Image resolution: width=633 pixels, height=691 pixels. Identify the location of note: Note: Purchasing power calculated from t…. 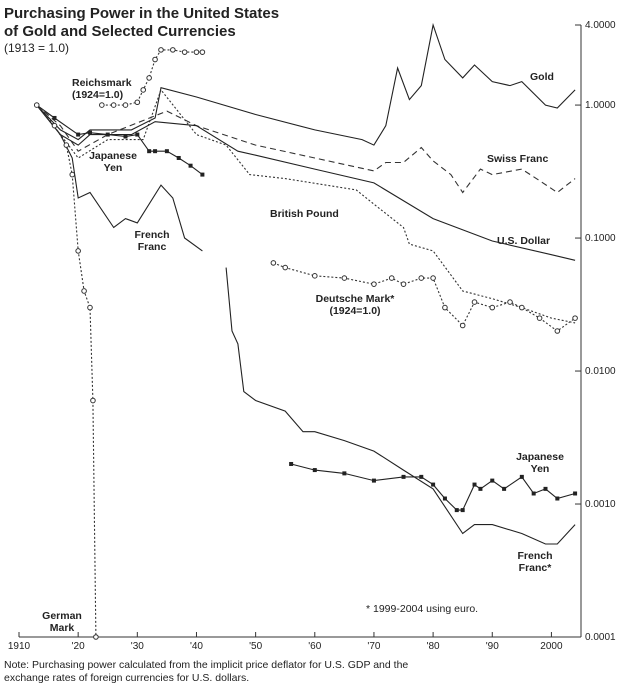
(206, 665).